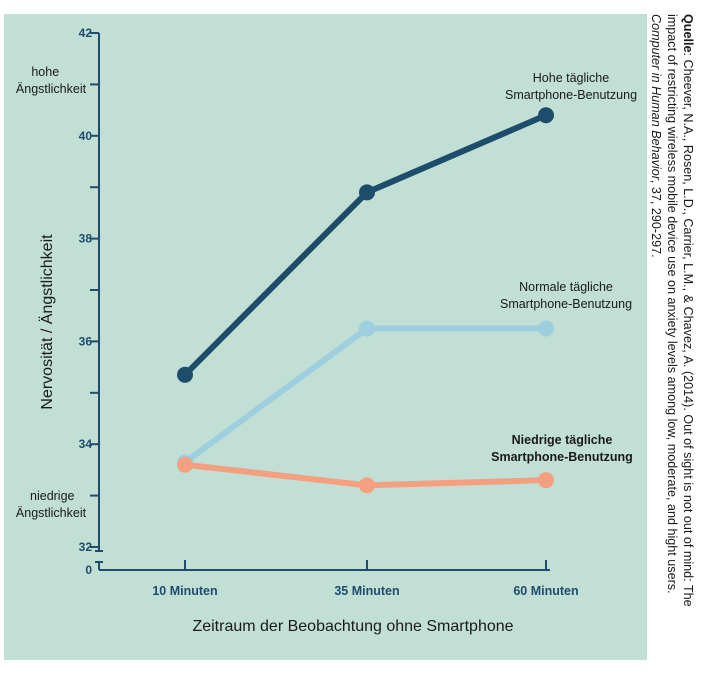 The height and width of the screenshot is (680, 722). Describe the element at coordinates (52, 496) in the screenshot. I see `annotation-low-line1: niedrige` at that location.